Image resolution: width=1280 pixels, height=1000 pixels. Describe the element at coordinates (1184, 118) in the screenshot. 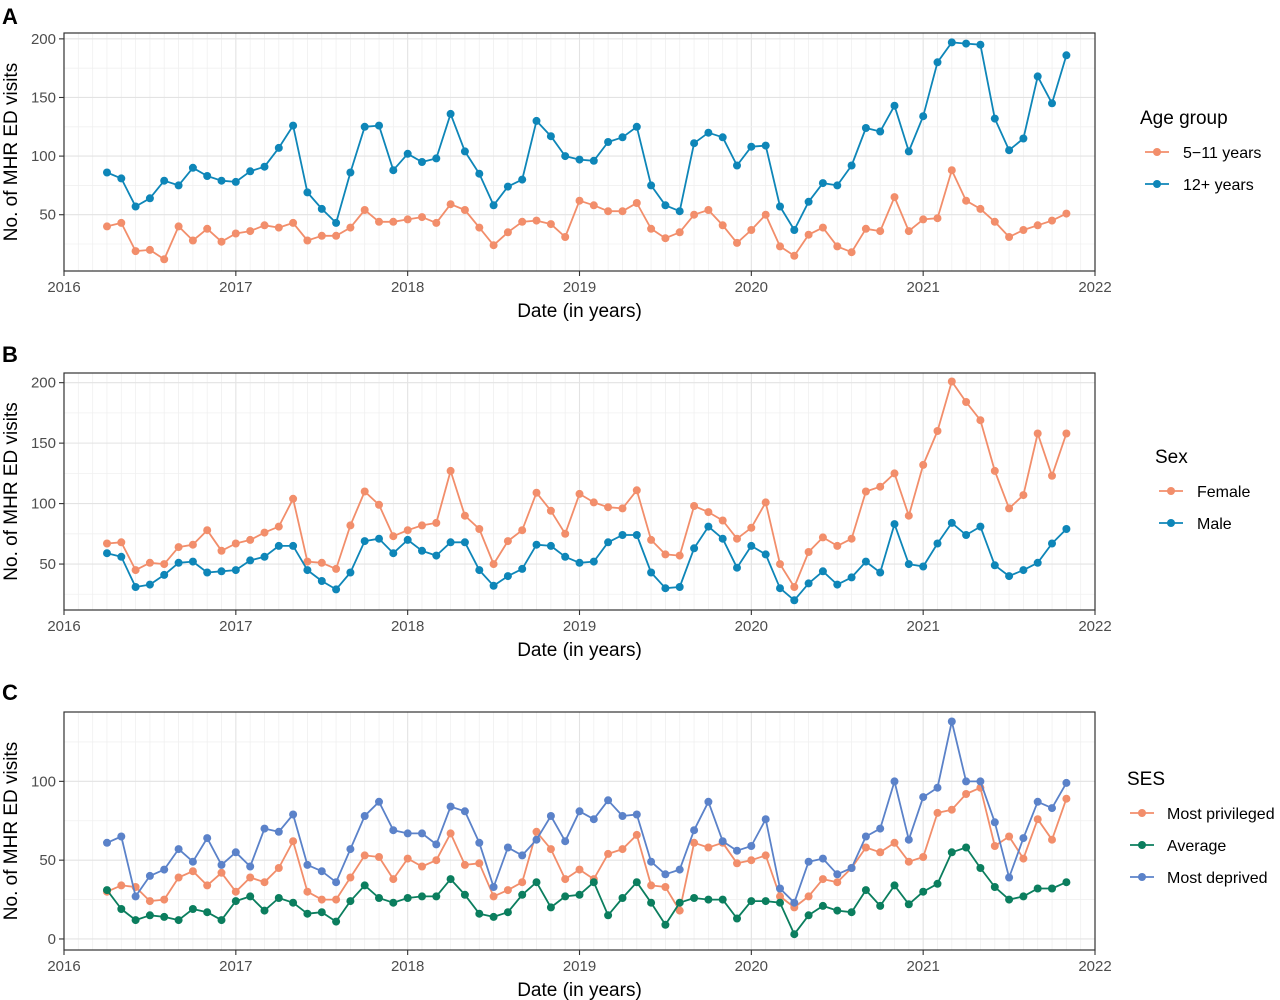

I see `legend-title: Age group` at that location.